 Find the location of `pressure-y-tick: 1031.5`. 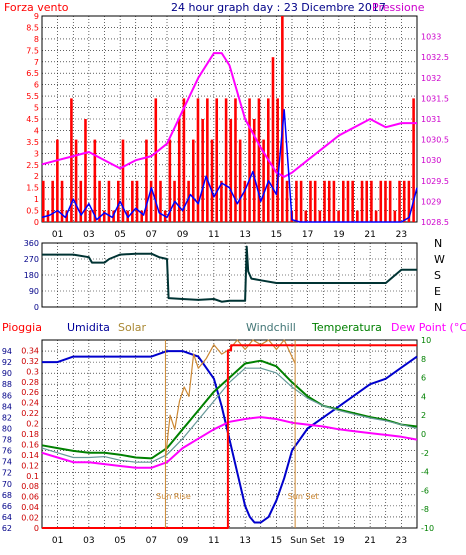

pressure-y-tick: 1031.5 is located at coordinates (435, 98).